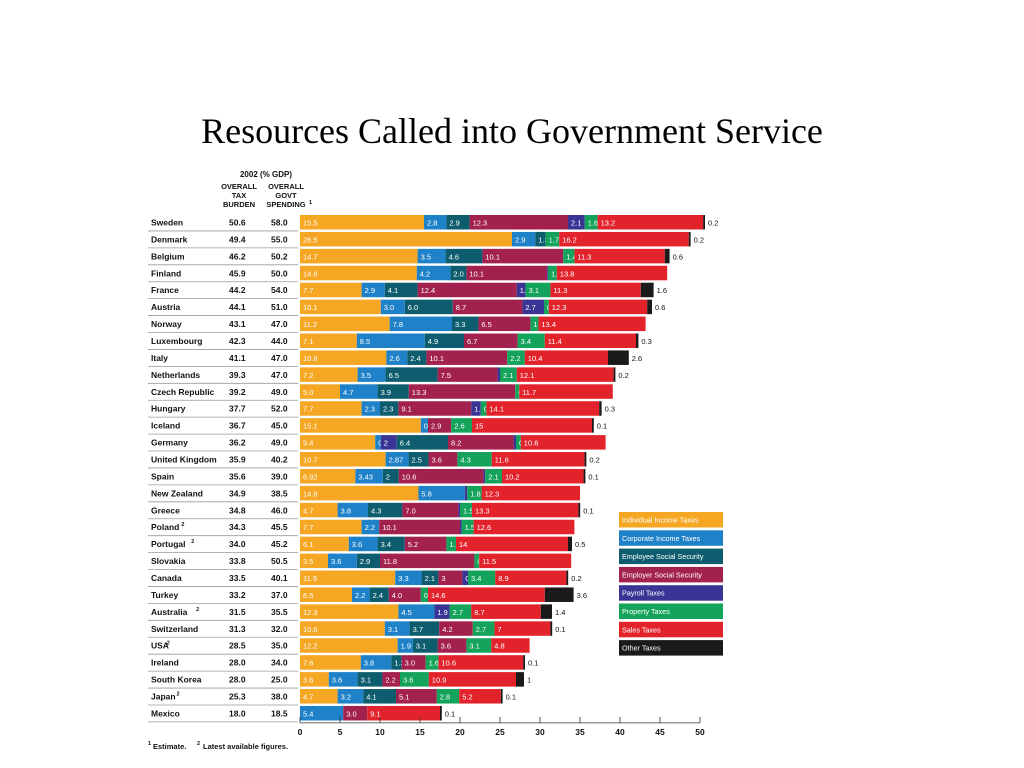 This screenshot has width=1024, height=768. What do you see at coordinates (279, 239) in the screenshot?
I see `govt-spending-value: 55.0` at bounding box center [279, 239].